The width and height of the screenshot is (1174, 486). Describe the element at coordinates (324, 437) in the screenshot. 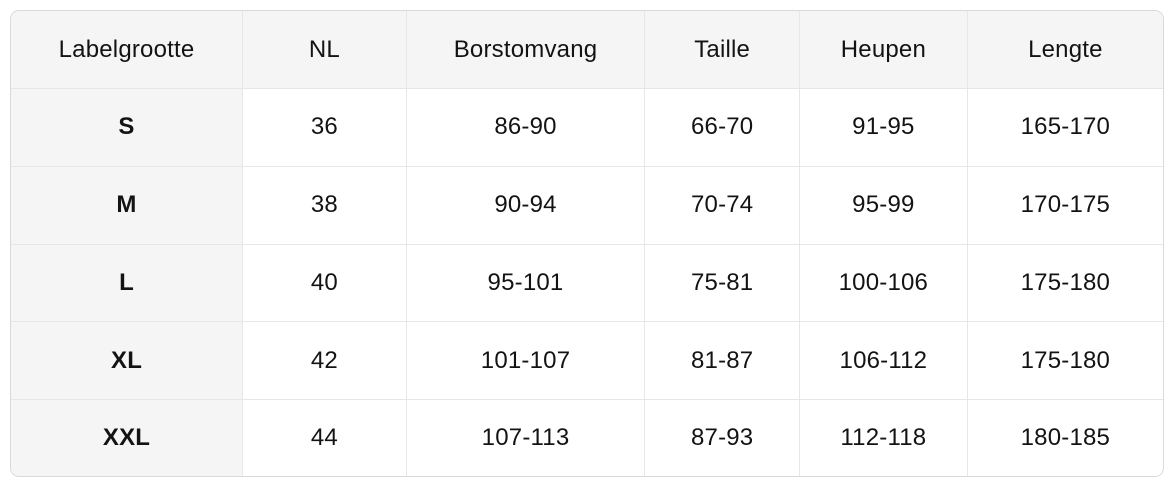

I see `table-cell: 44` at that location.